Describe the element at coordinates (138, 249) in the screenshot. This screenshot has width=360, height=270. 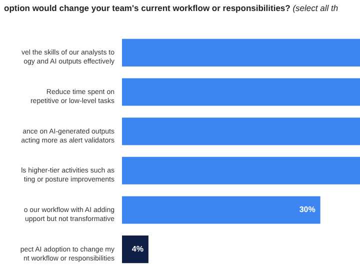
I see `data-label: 4%` at that location.